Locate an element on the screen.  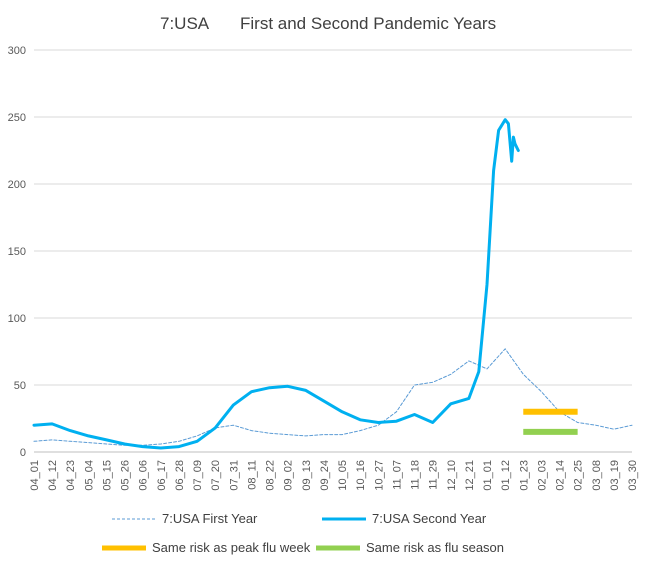
x-tick-label: 11_29 is located at coordinates (434, 475).